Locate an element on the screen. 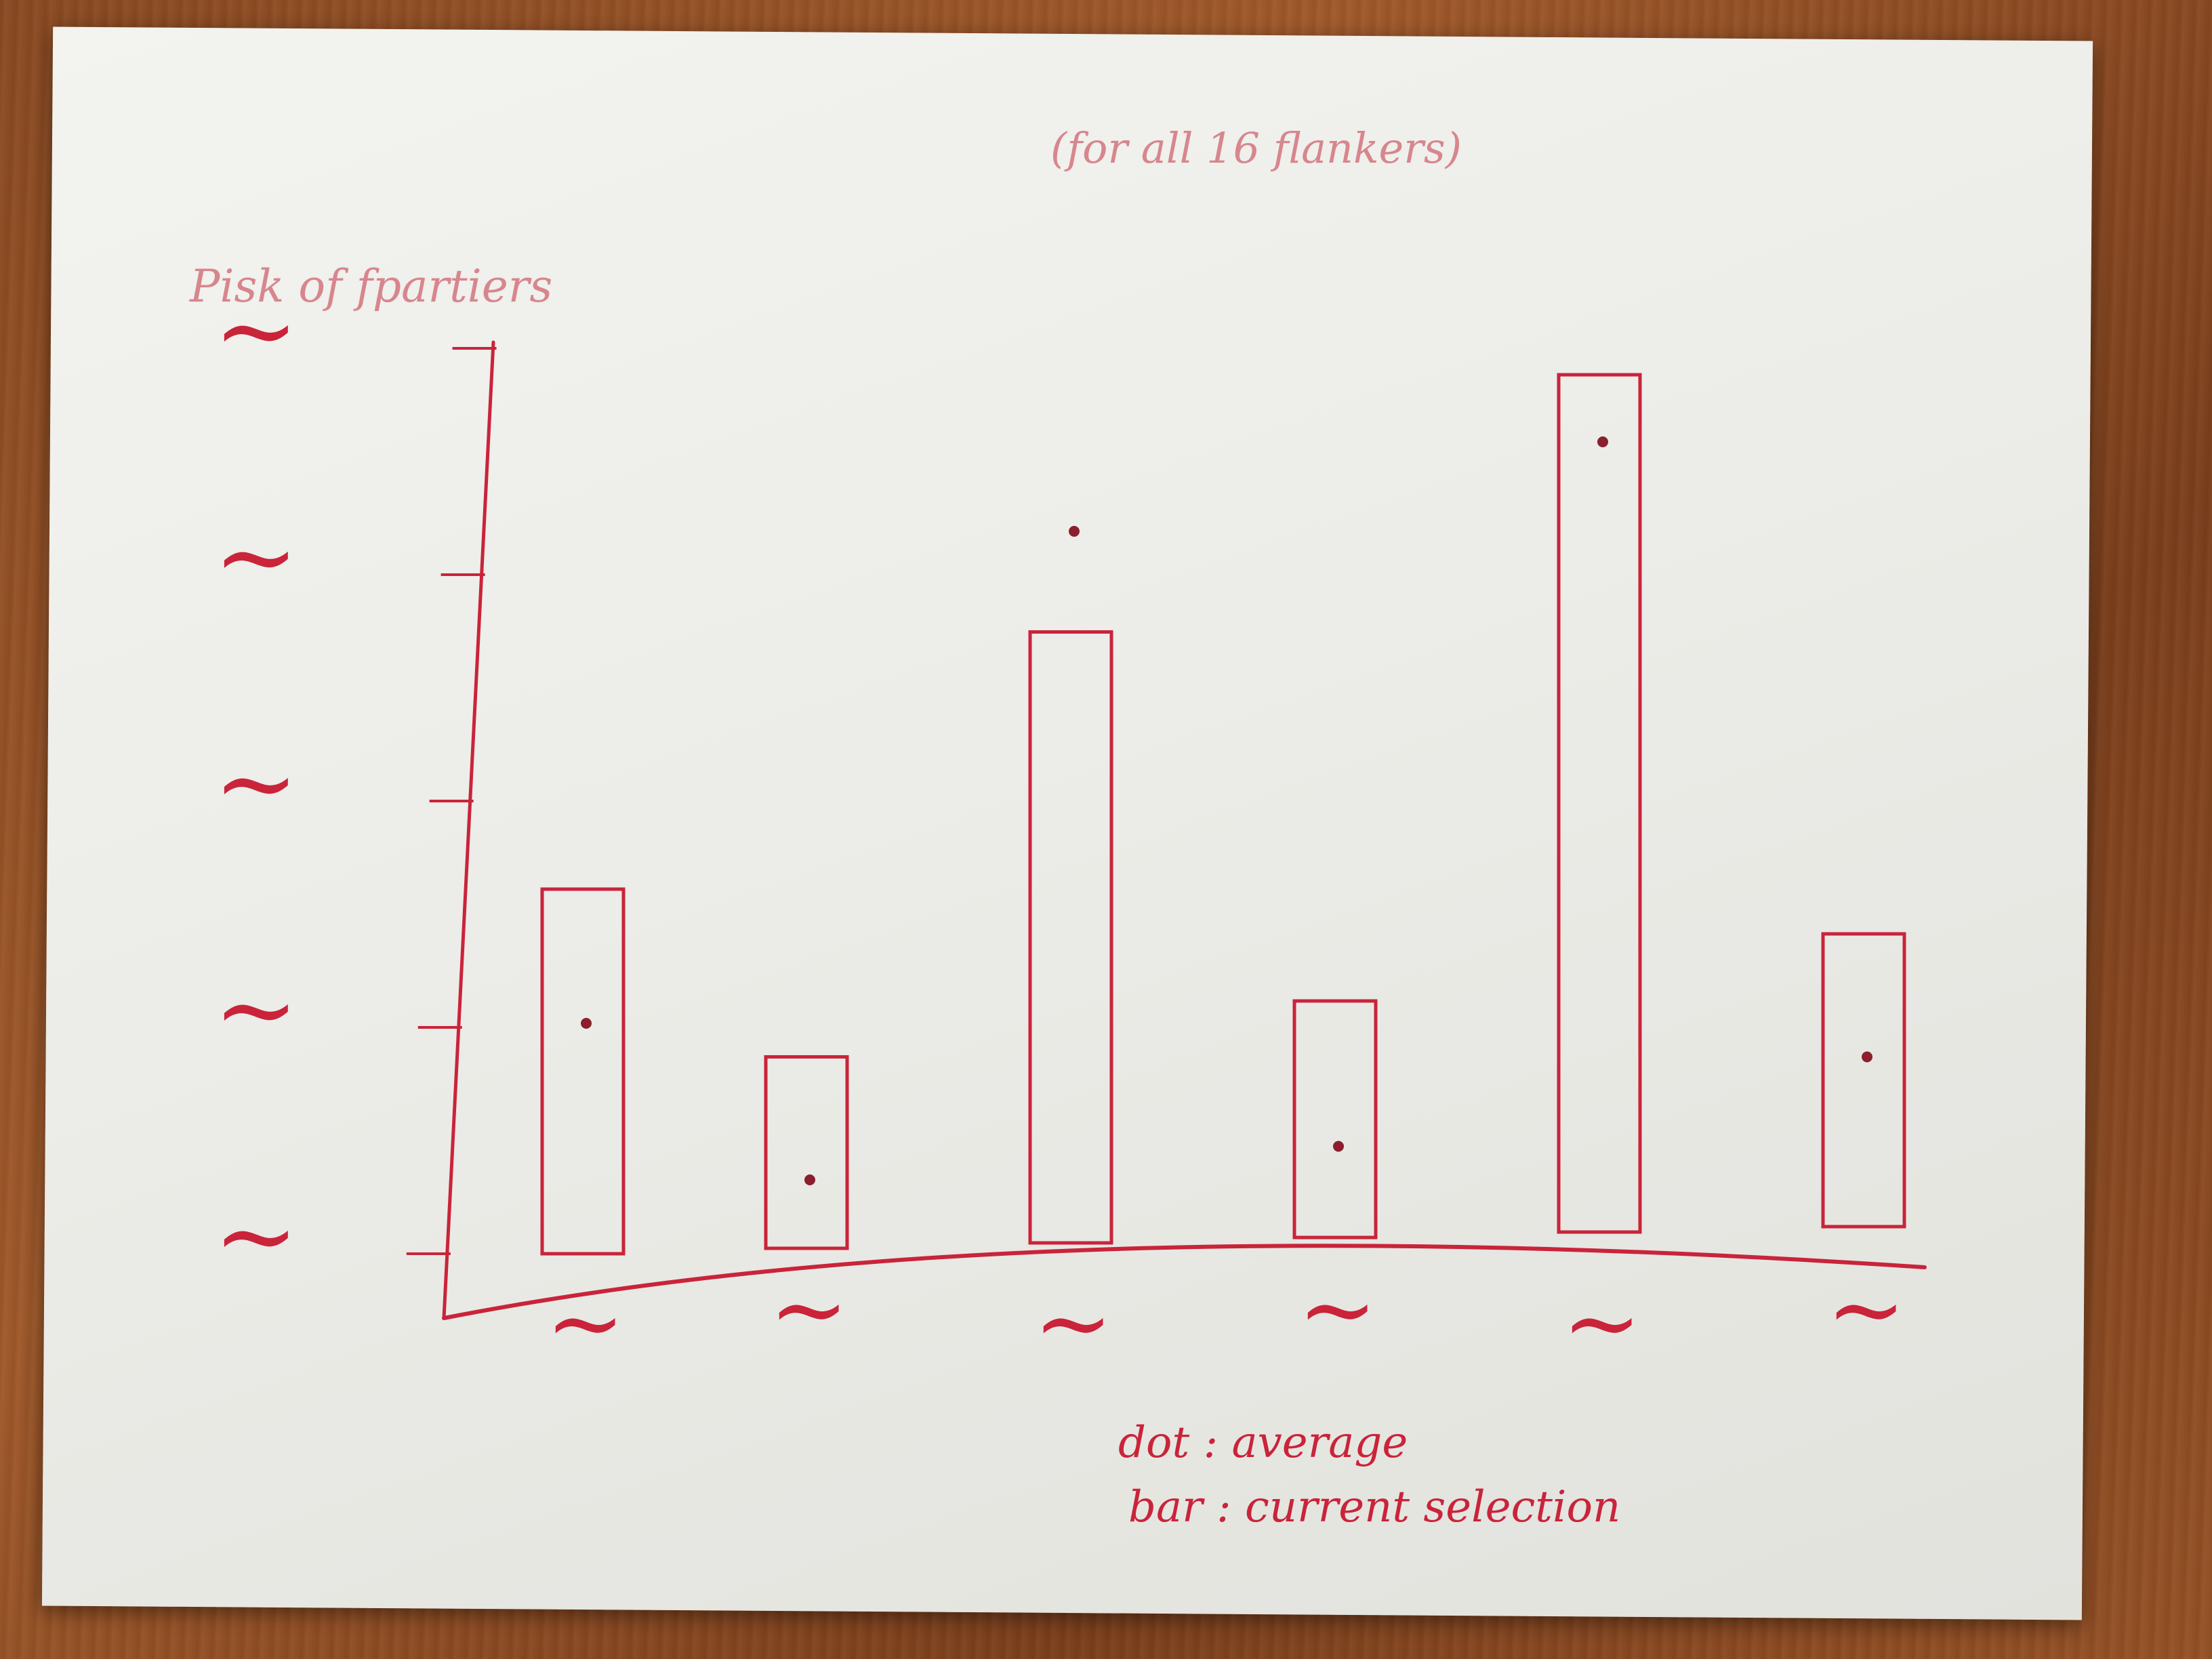 This screenshot has width=2212, height=1659. legend-bar-label: bar : current selection is located at coordinates (1374, 1507).